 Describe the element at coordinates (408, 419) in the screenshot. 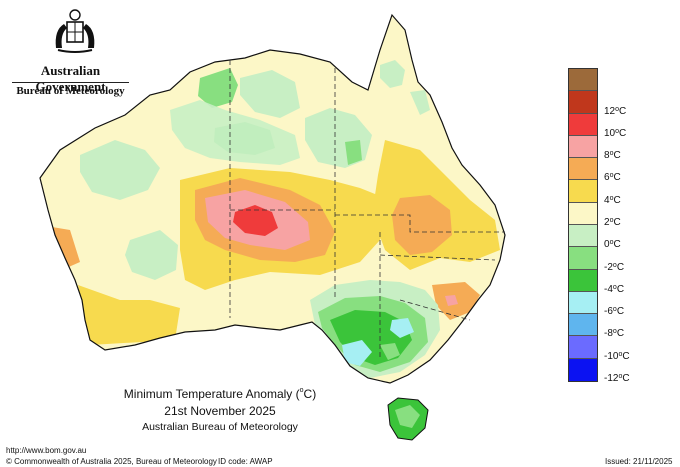

I see `tasmania` at that location.